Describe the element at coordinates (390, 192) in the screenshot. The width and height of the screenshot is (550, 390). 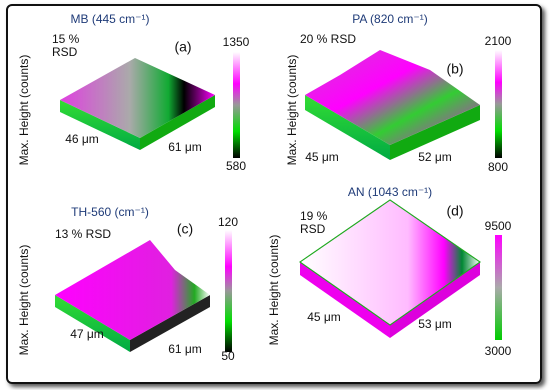
I see `panel-title: AN (1043 cm⁻¹)` at that location.